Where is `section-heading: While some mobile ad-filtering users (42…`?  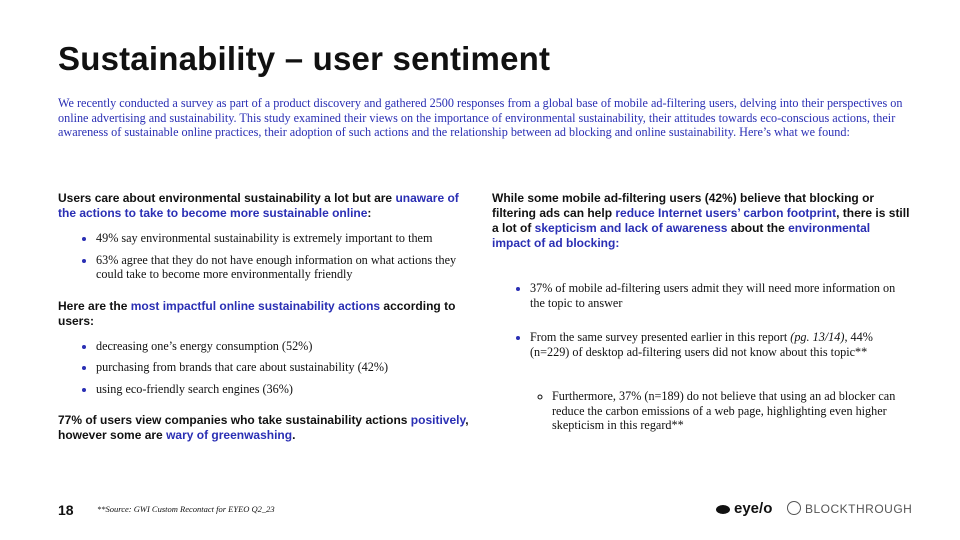 section-heading: While some mobile ad-filtering users (42… is located at coordinates (701, 221).